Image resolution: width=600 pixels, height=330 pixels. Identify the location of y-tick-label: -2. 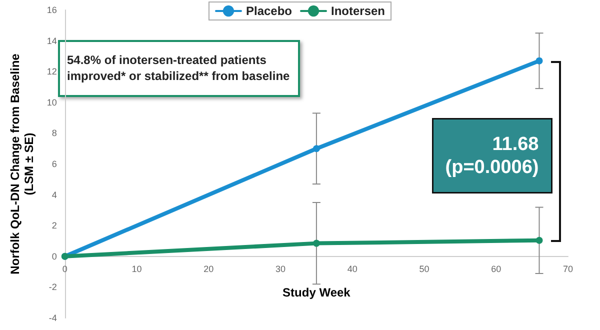
(52, 287).